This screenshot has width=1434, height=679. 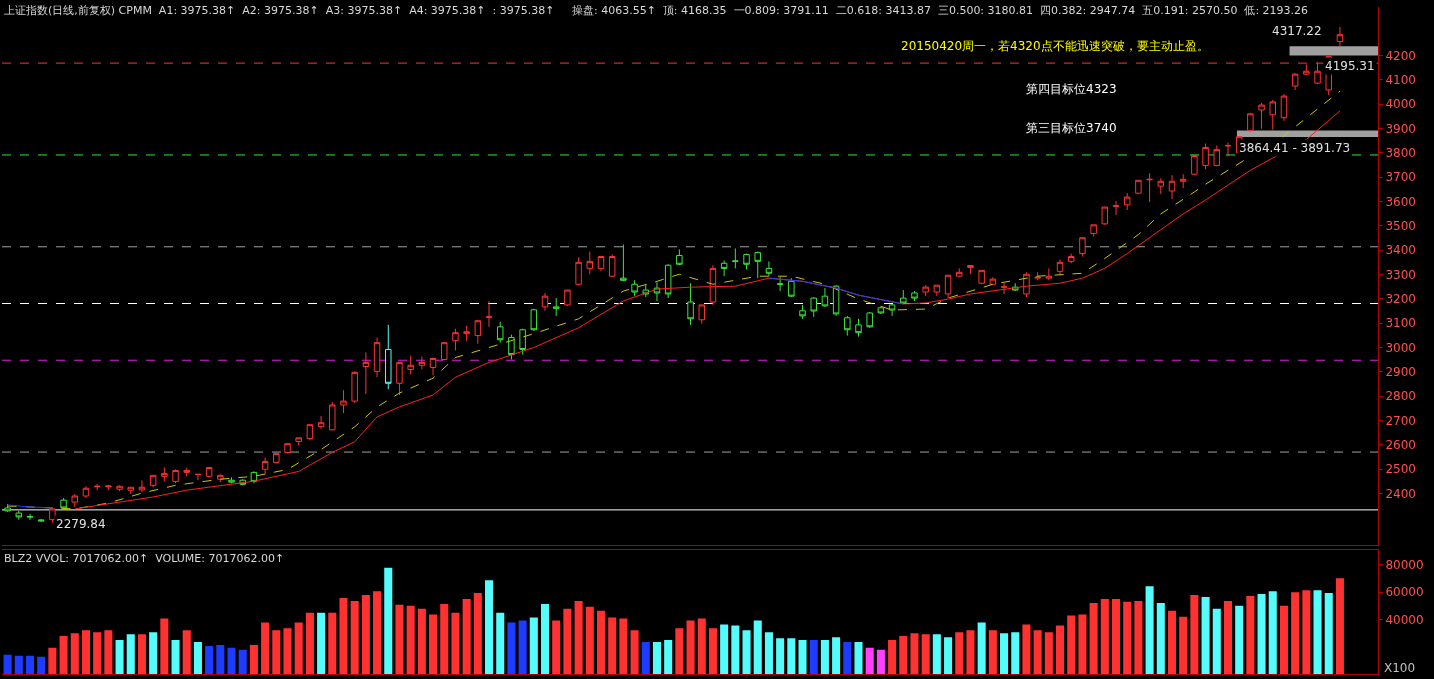 I want to click on y-tick-label: 3200, so click(x=1400, y=299).